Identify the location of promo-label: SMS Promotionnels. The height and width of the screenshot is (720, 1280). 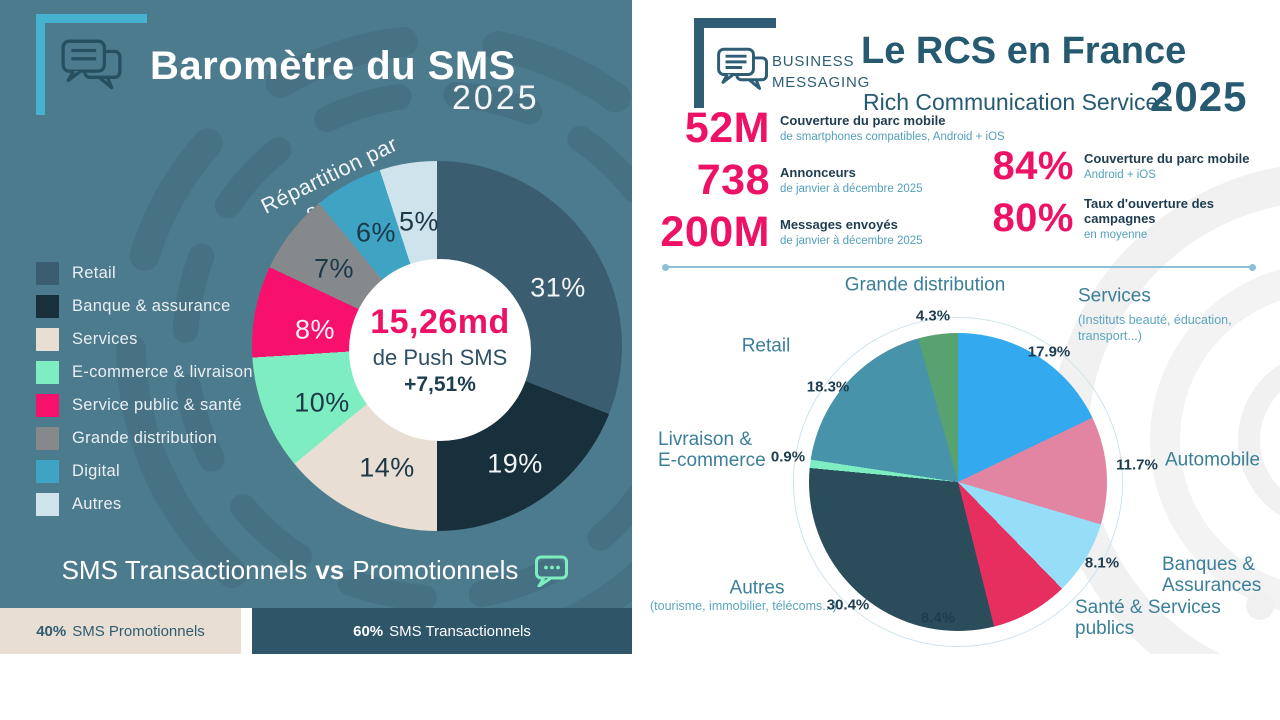
(138, 631).